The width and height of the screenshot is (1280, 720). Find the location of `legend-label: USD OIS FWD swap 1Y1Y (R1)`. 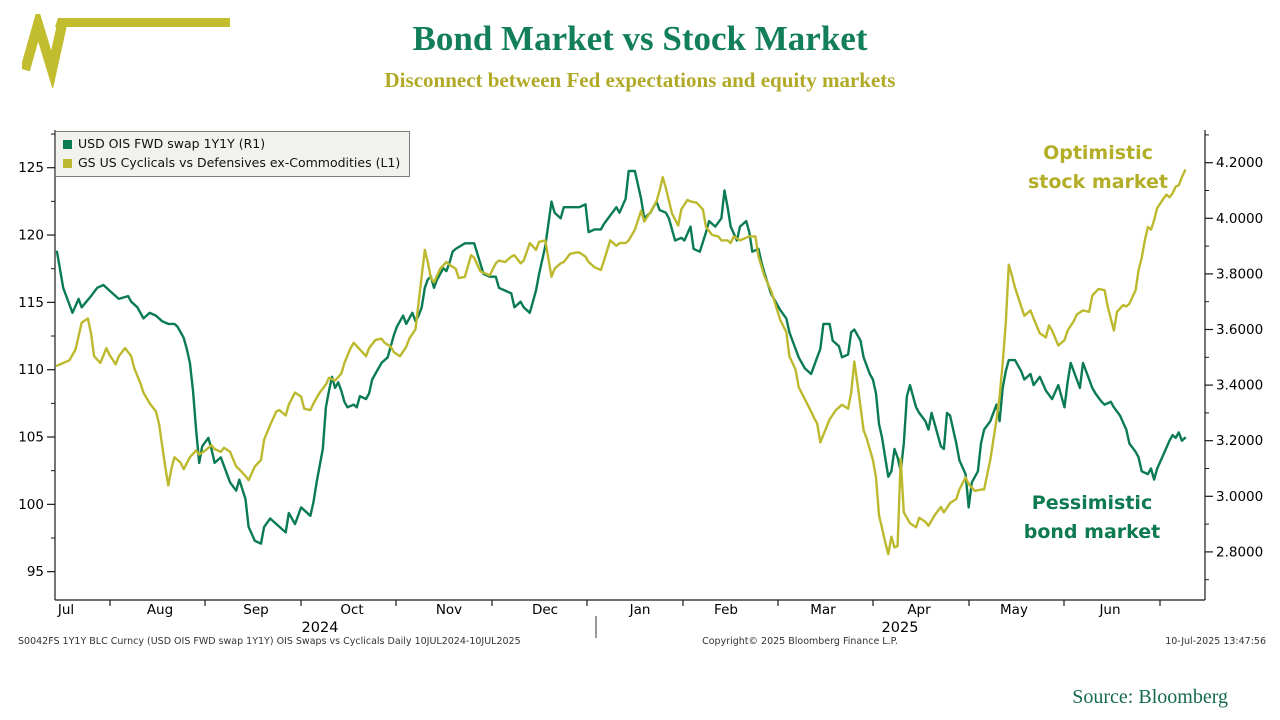

legend-label: USD OIS FWD swap 1Y1Y (R1) is located at coordinates (172, 143).